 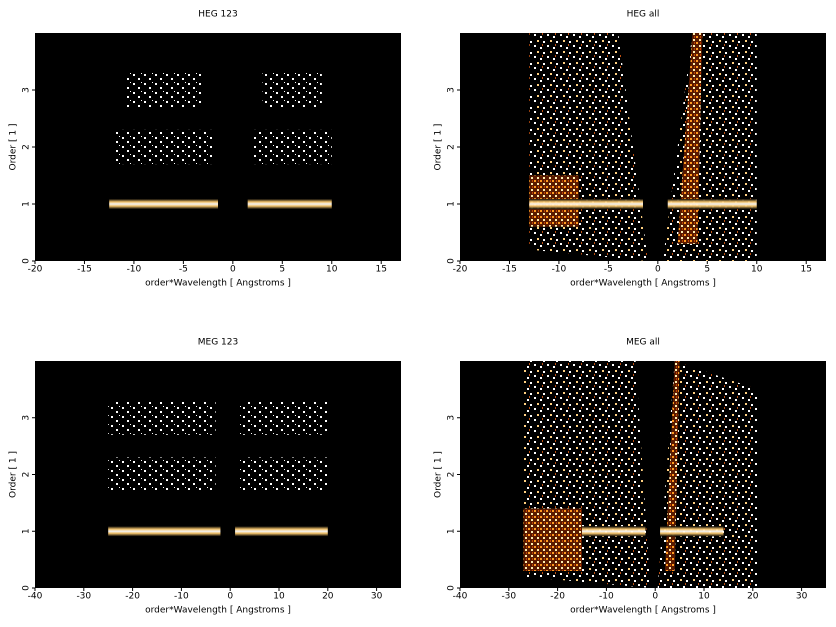 What do you see at coordinates (217, 15) in the screenshot?
I see `chart-title: HEG 123` at bounding box center [217, 15].